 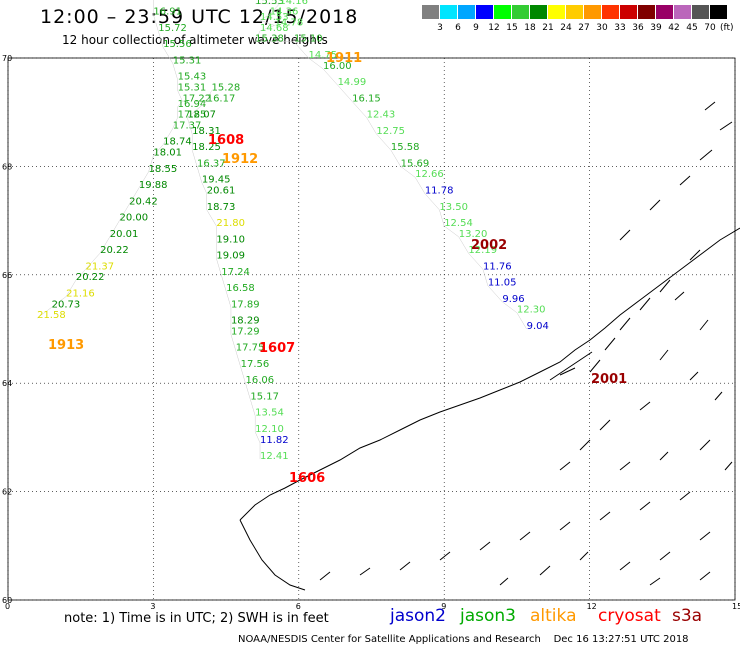 I want to click on legend-s3a: s3a, so click(x=687, y=616).